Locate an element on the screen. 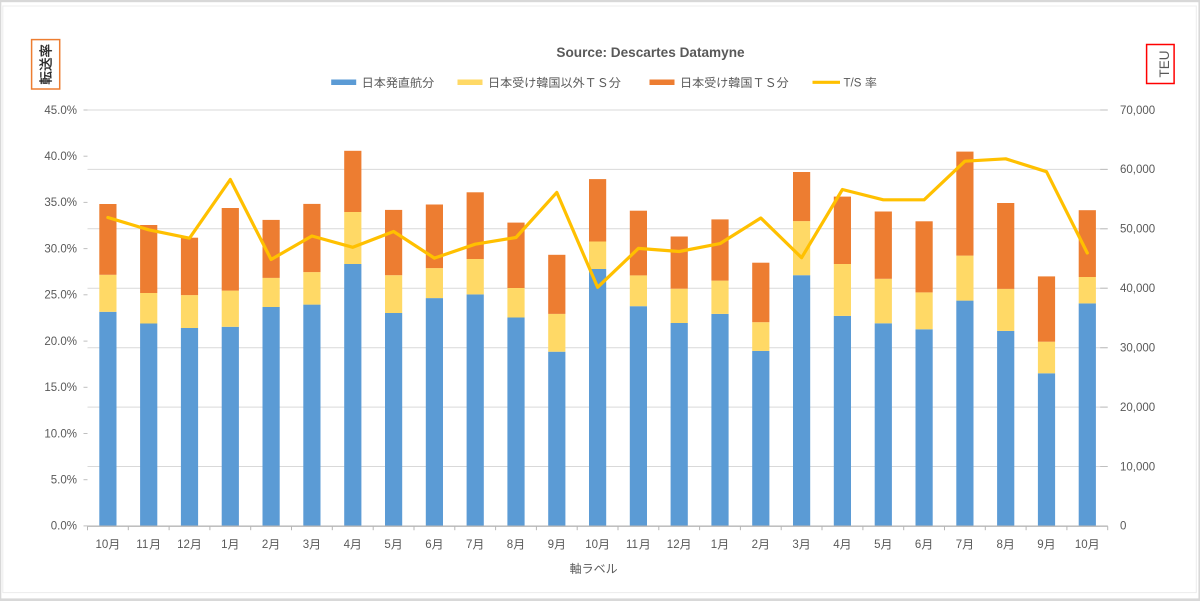 This screenshot has height=601, width=1200. svg-text: 20.0% is located at coordinates (60, 342).